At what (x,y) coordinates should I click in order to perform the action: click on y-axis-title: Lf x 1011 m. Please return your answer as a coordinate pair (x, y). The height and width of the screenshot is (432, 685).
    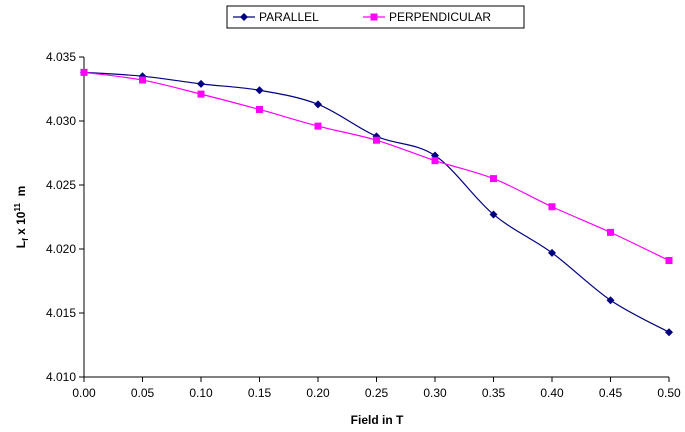
    Looking at the image, I should click on (21, 217).